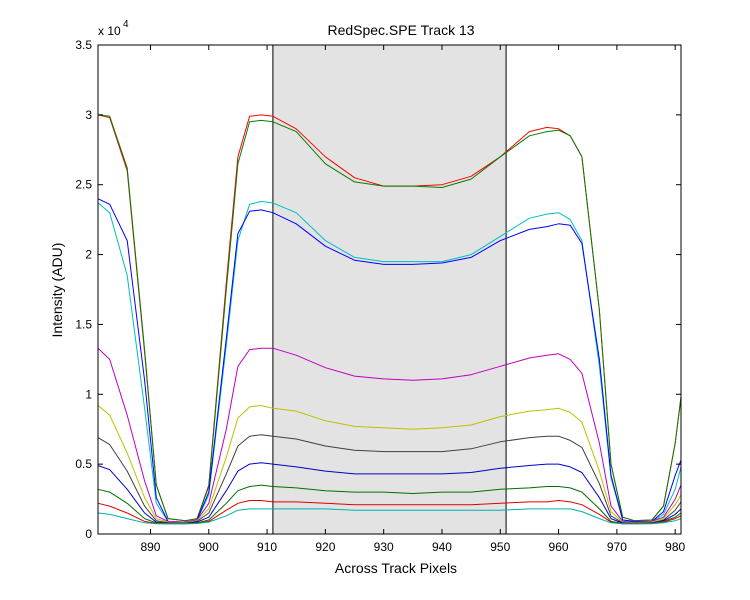 The height and width of the screenshot is (600, 750). What do you see at coordinates (442, 547) in the screenshot?
I see `x-tick-label-940: 940` at bounding box center [442, 547].